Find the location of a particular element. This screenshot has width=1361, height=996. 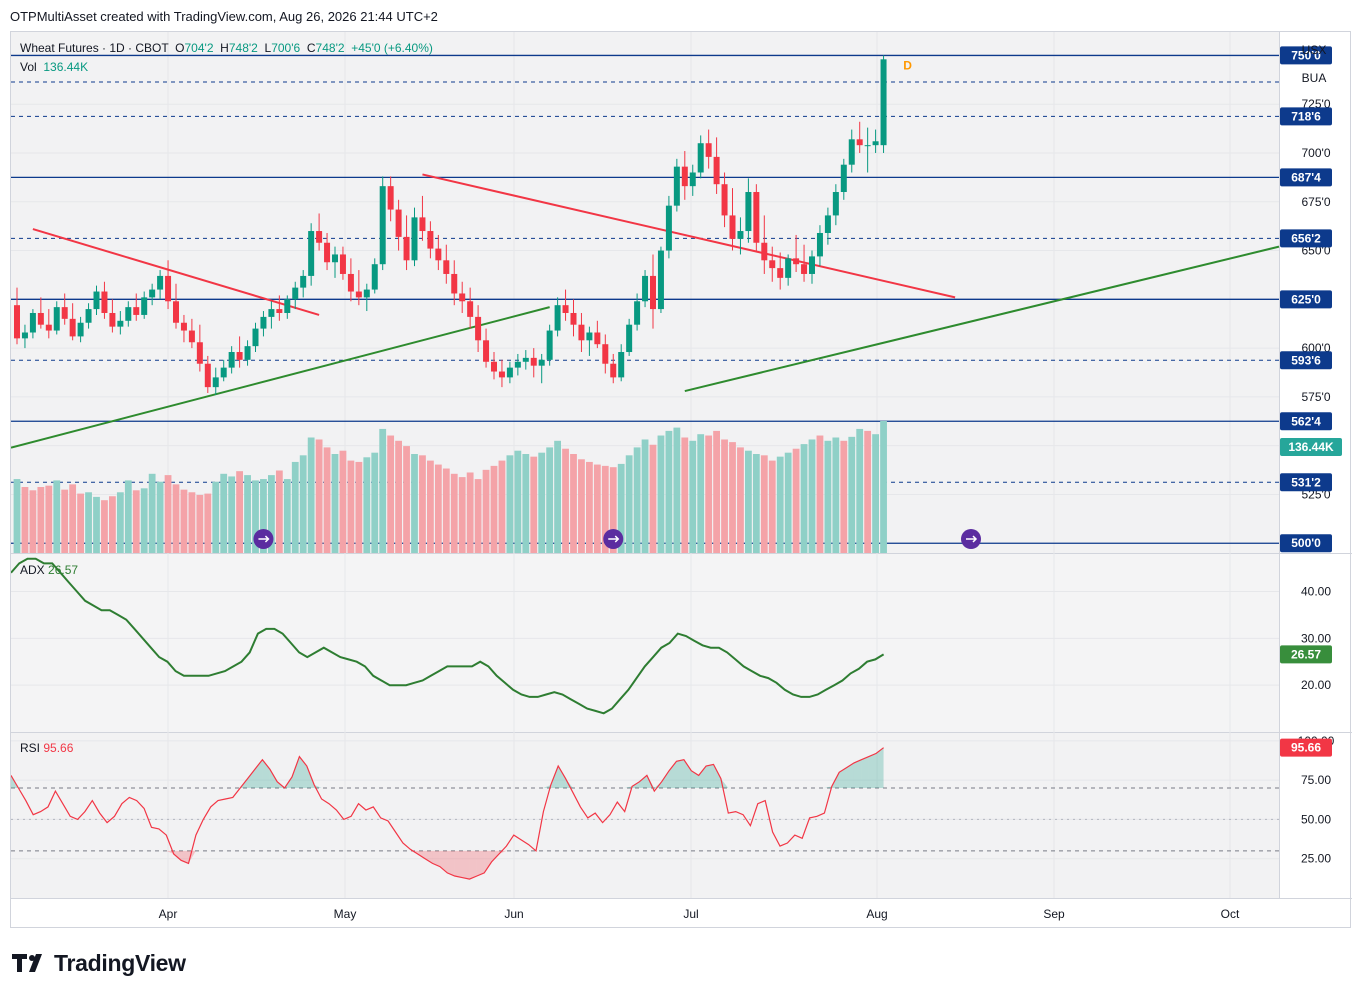

price-level-badge-label: 750'0 is located at coordinates (1306, 55).